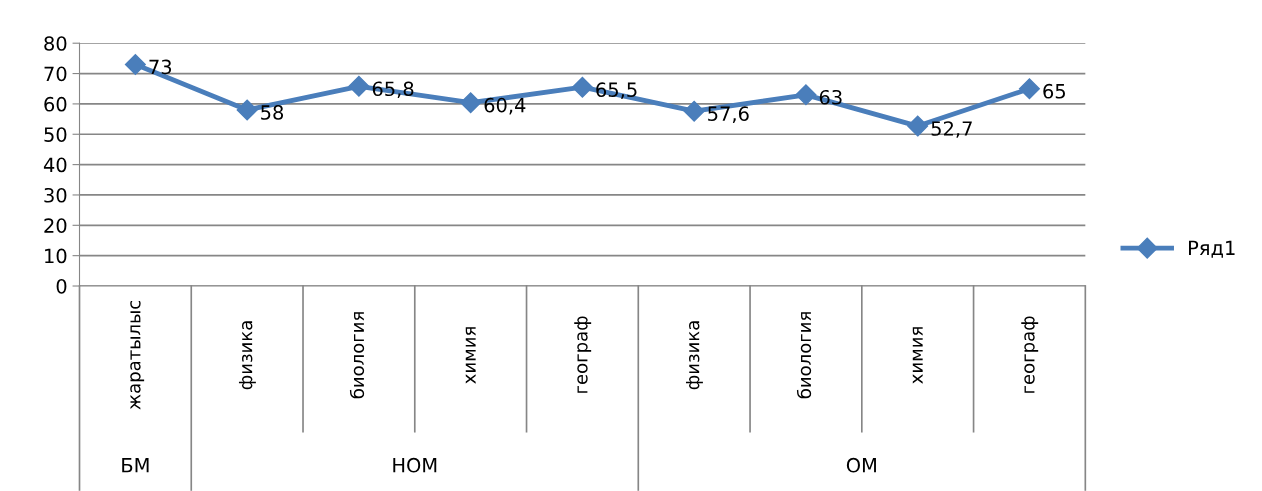  Describe the element at coordinates (55, 225) in the screenshot. I see `y-tick-label: 20` at that location.